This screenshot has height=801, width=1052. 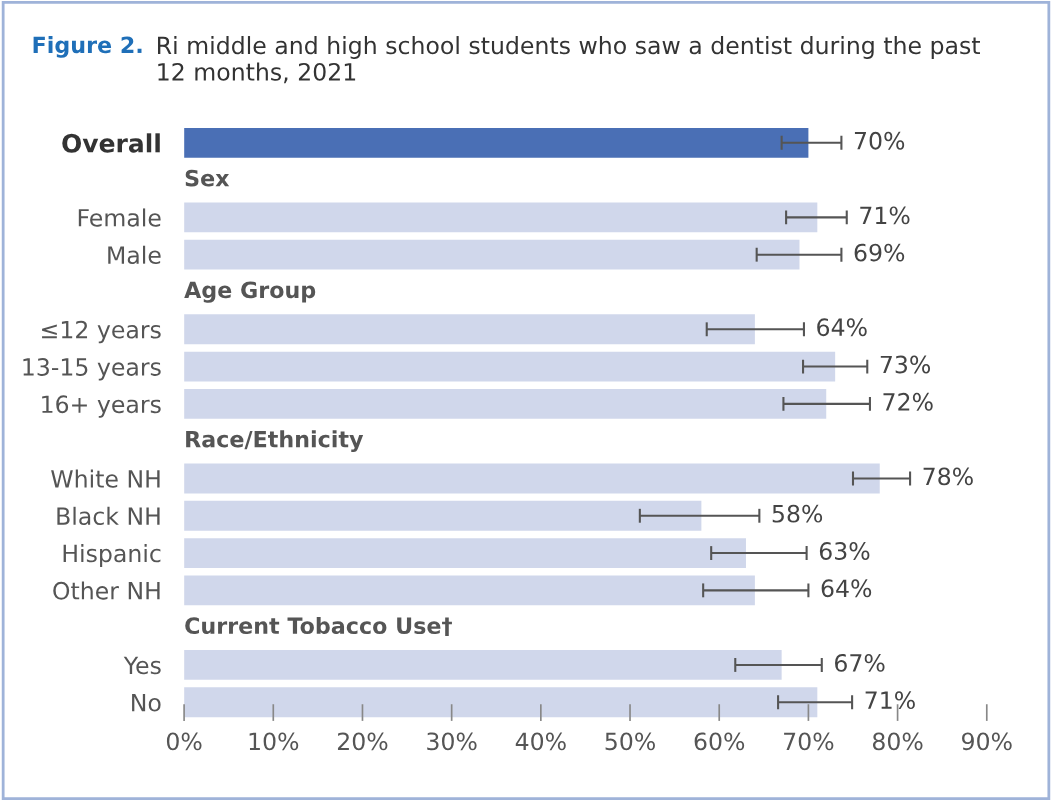 I want to click on y-tick-label: Yes, so click(x=142, y=665).